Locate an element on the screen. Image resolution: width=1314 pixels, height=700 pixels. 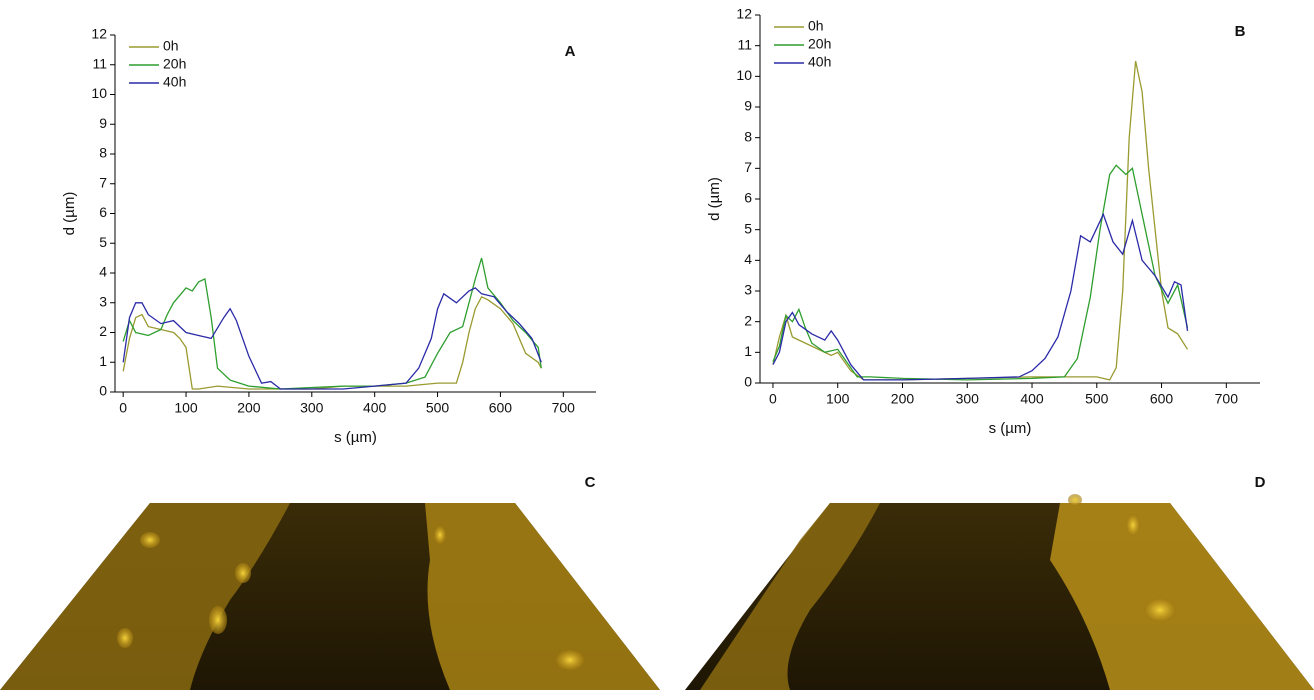
surface-d is located at coordinates (999, 592).